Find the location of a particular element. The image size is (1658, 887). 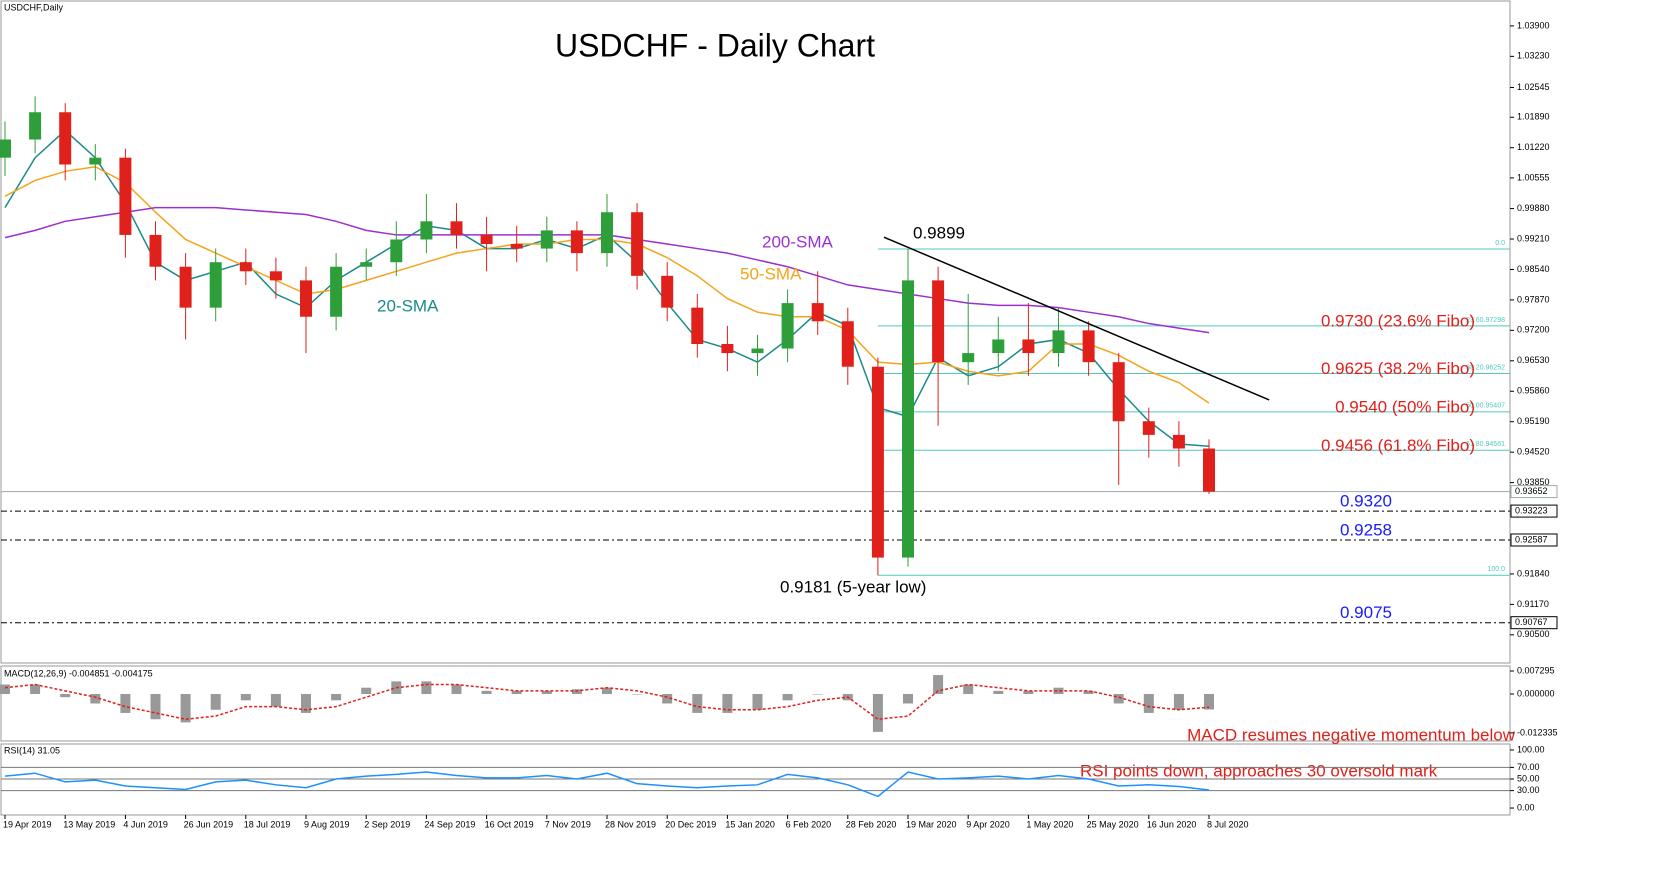

x-tick-label: 2 Sep 2019 is located at coordinates (387, 824).